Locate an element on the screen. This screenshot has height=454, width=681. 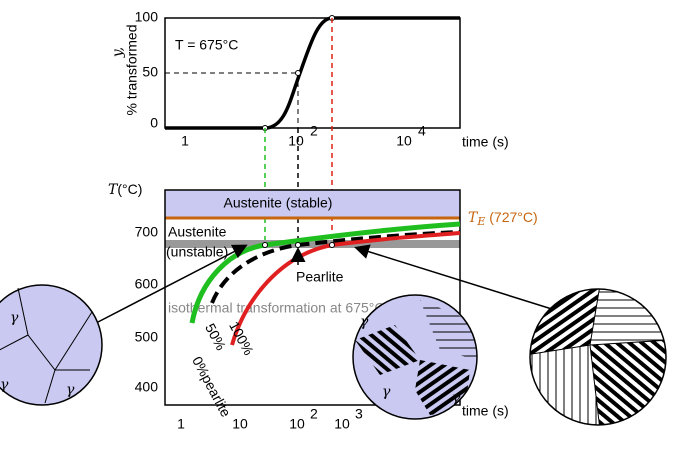
label-part: E is located at coordinates (480, 221).